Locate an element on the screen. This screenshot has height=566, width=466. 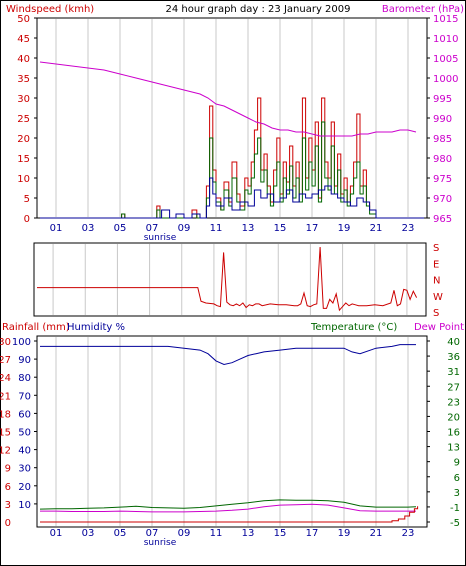
barometer-tick-label: 975 is located at coordinates (442, 179).